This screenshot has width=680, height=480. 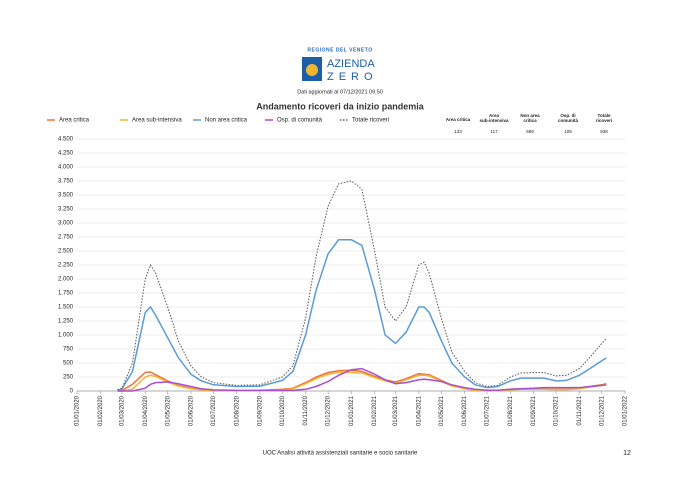 I want to click on chart-title: Andamento ricoveri da inizio pandemia, so click(x=340, y=106).